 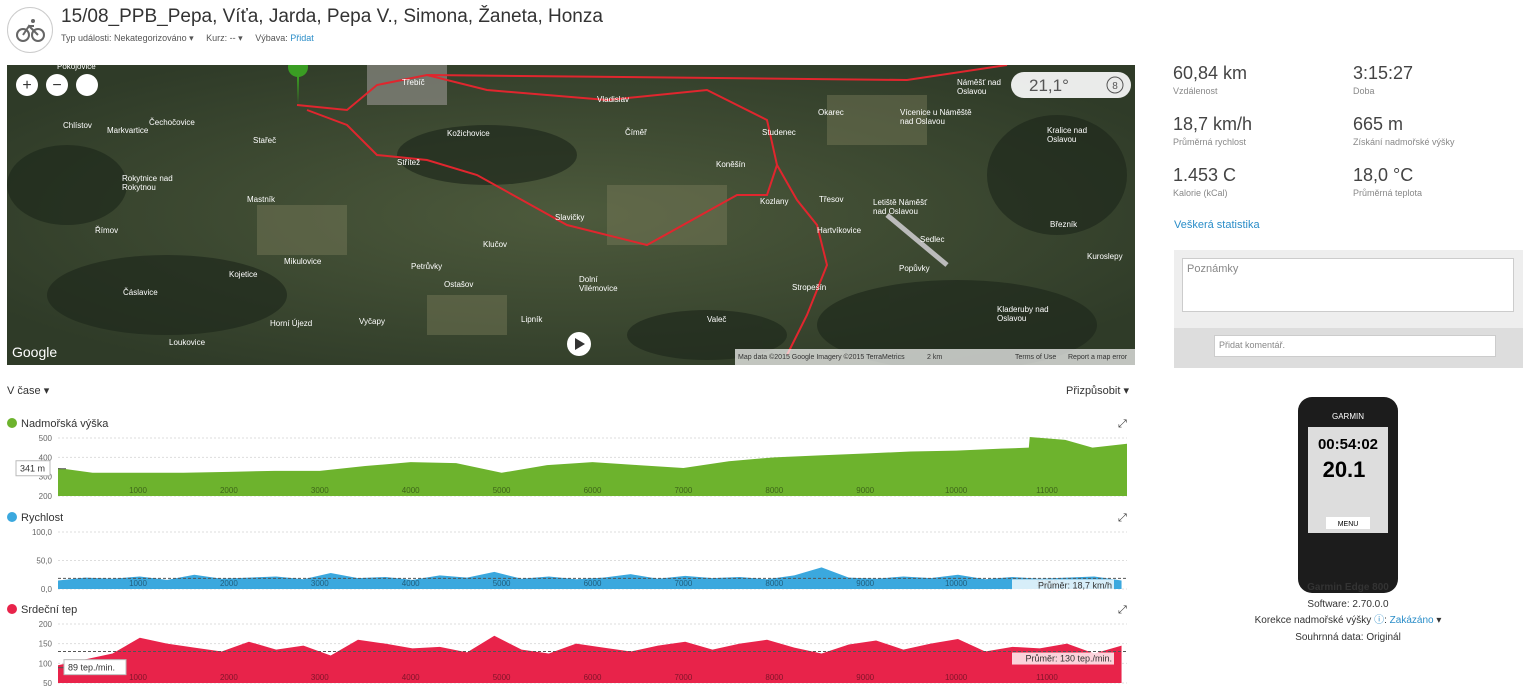 What do you see at coordinates (1071, 85) in the screenshot?
I see `weather-box` at bounding box center [1071, 85].